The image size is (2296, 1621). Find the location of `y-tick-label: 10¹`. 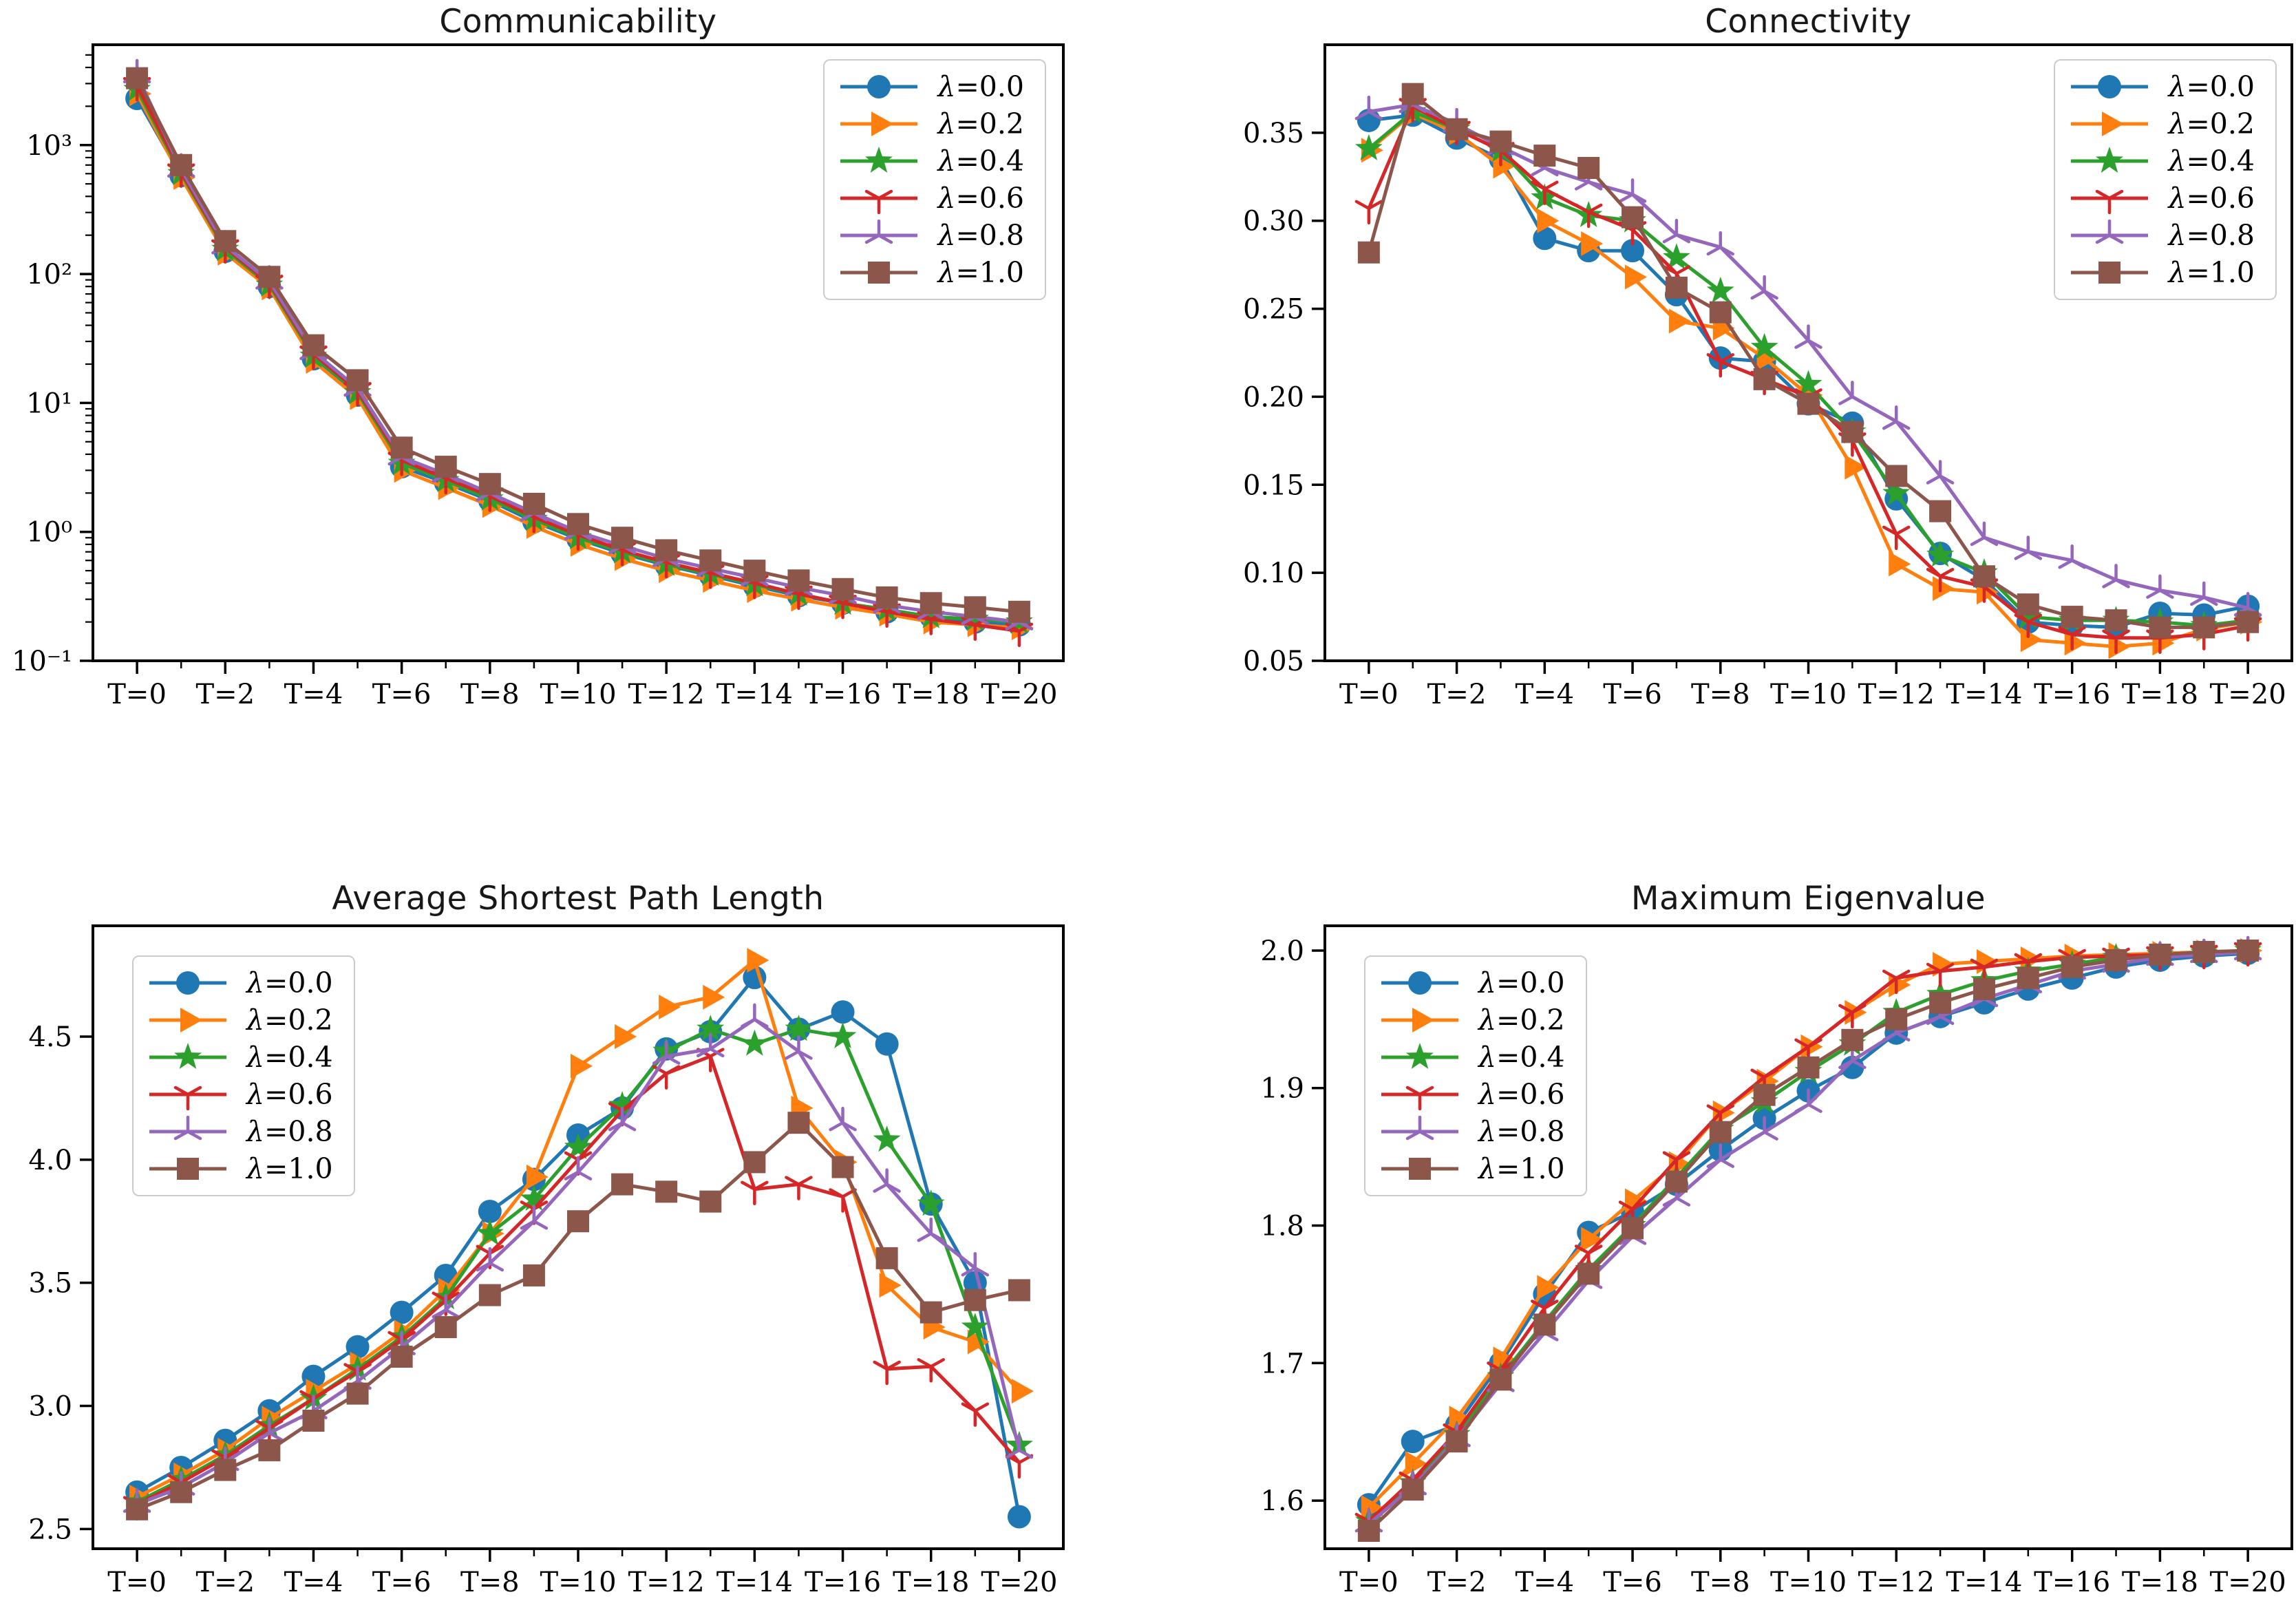

y-tick-label: 10¹ is located at coordinates (49, 403).